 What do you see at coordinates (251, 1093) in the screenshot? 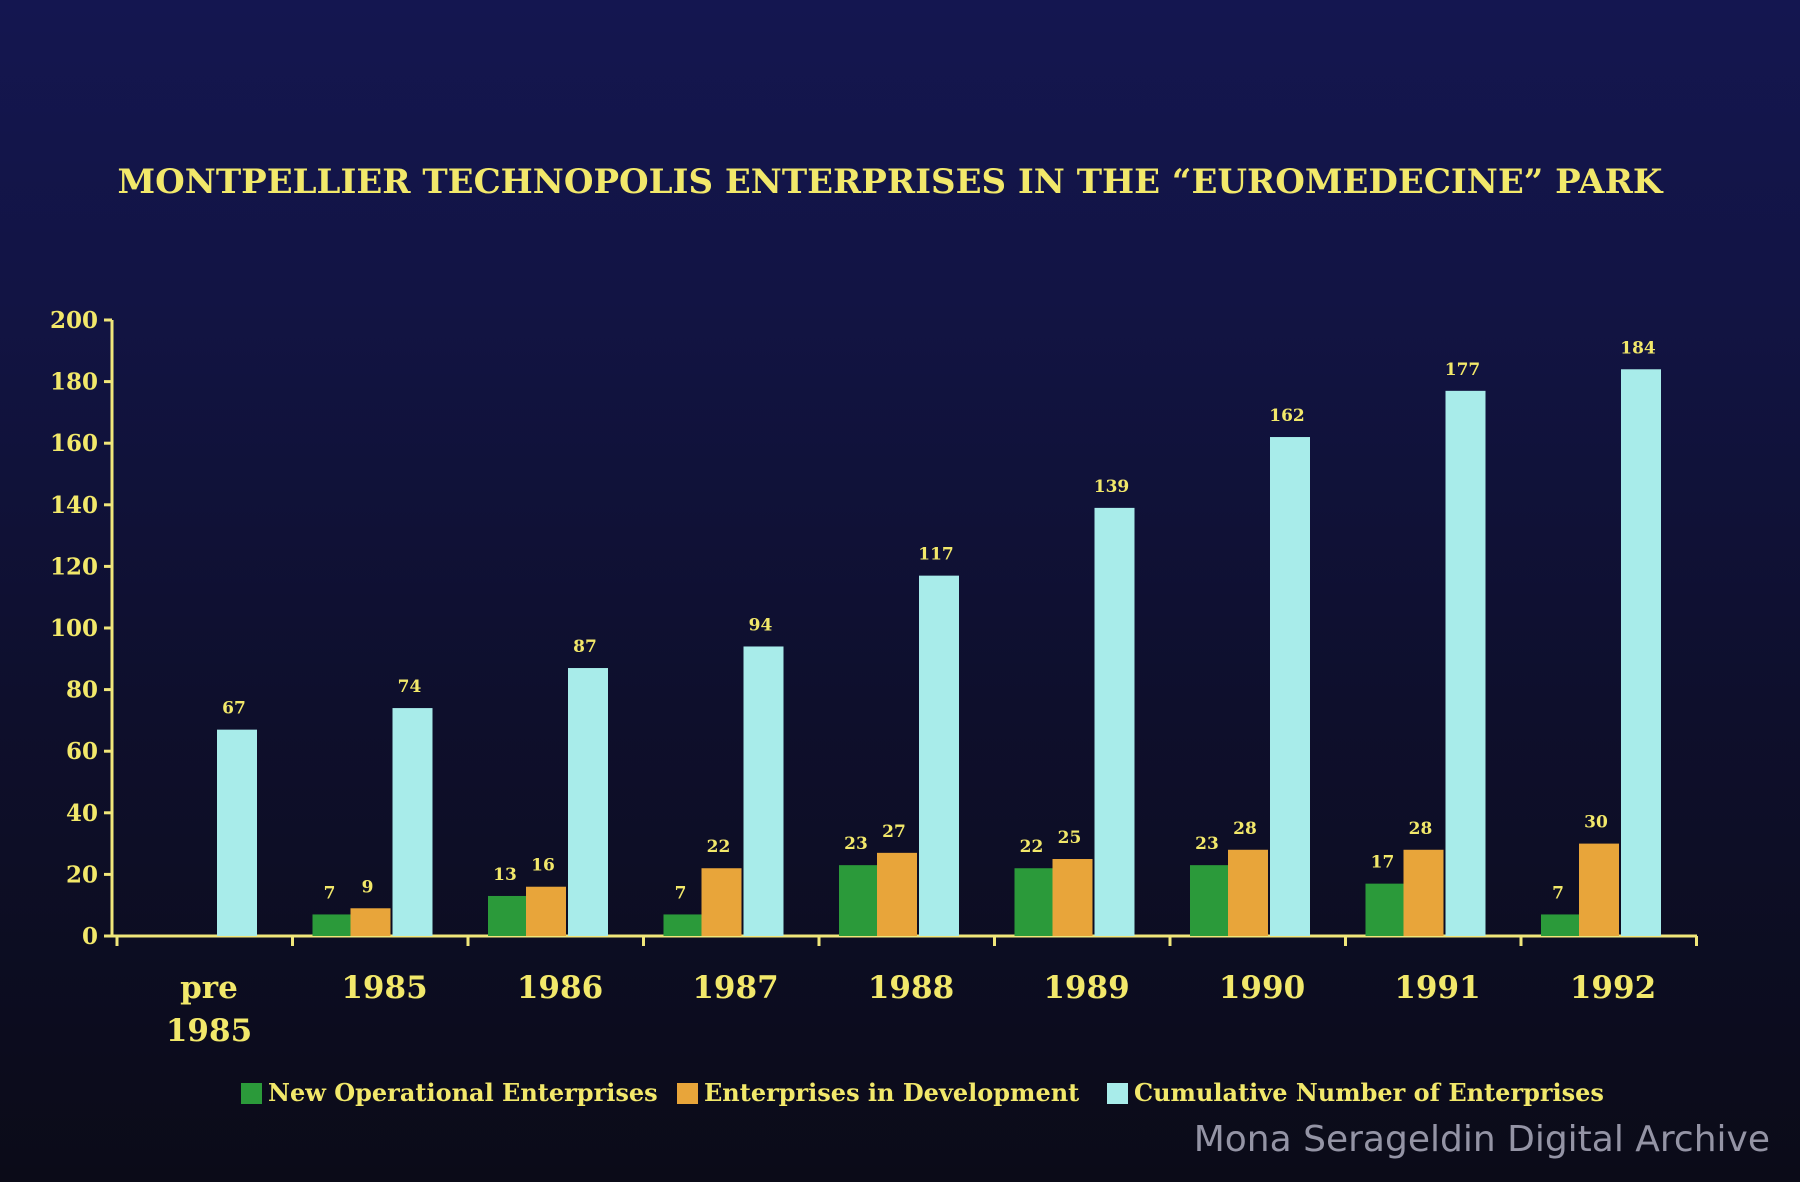
I see `legend-swatch-new-operational-enterprises` at bounding box center [251, 1093].